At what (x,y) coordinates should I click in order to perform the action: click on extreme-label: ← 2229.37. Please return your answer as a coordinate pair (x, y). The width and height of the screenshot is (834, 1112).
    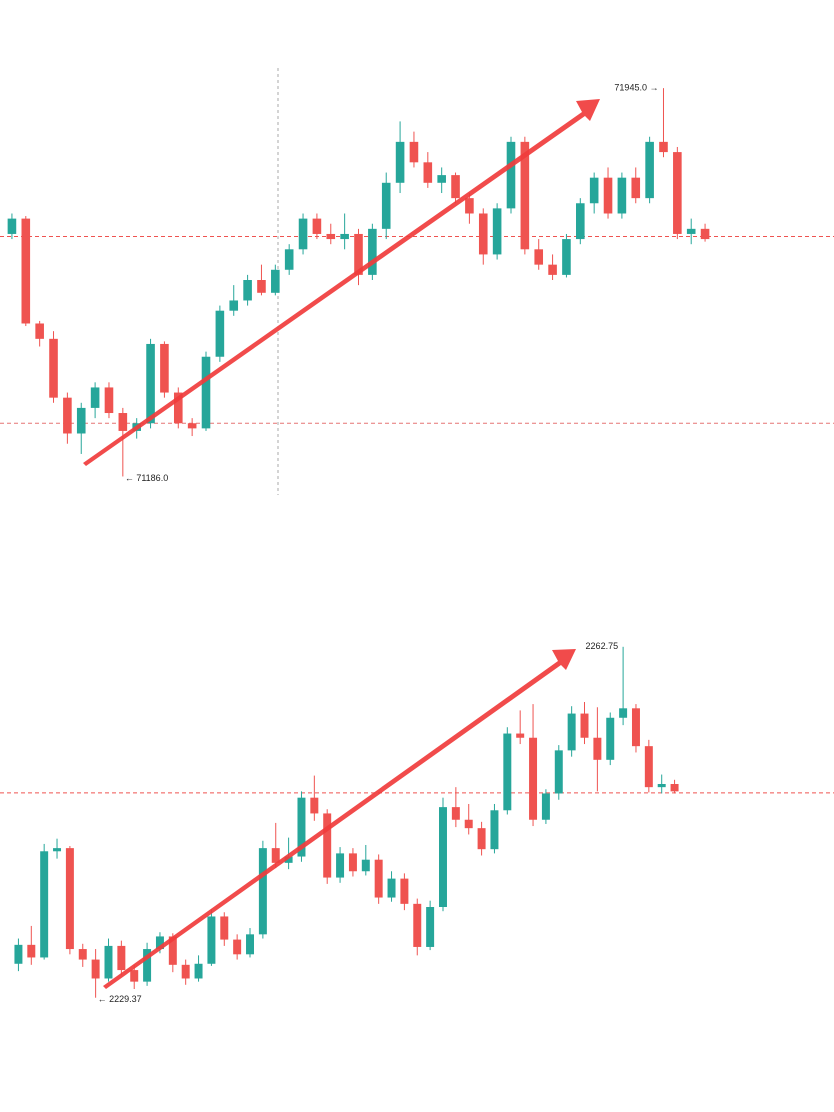
    Looking at the image, I should click on (120, 999).